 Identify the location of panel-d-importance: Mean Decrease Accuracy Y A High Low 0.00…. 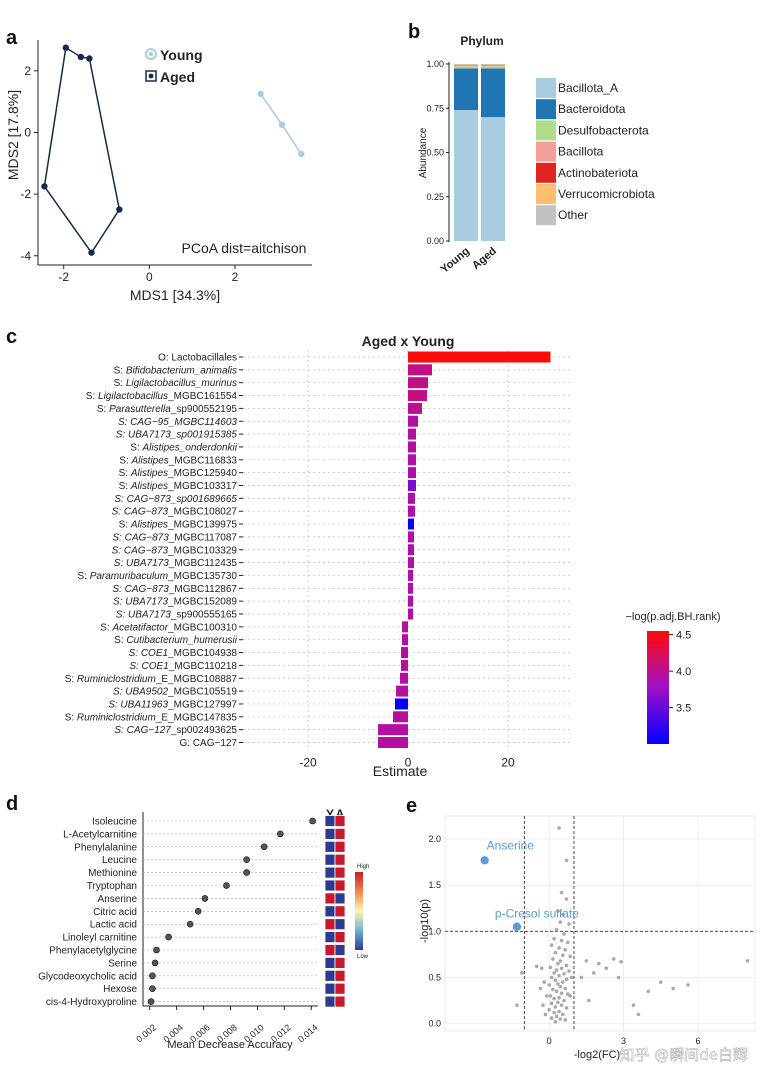
(203, 929).